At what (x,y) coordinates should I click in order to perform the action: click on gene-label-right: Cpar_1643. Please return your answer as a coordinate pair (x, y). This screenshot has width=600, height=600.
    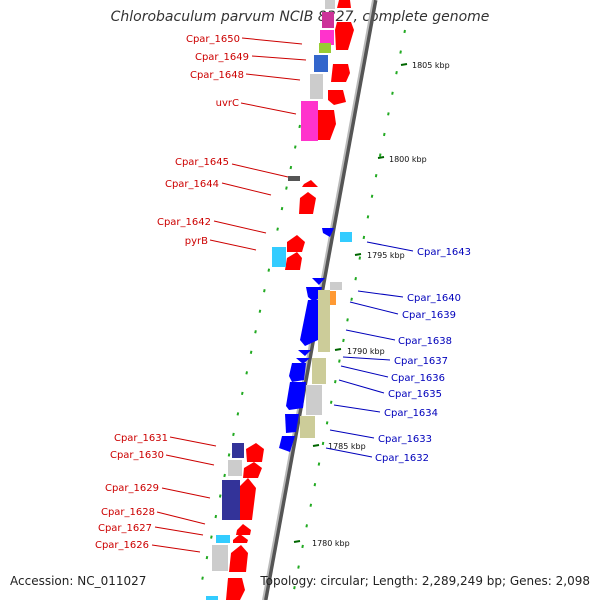
    Looking at the image, I should click on (444, 252).